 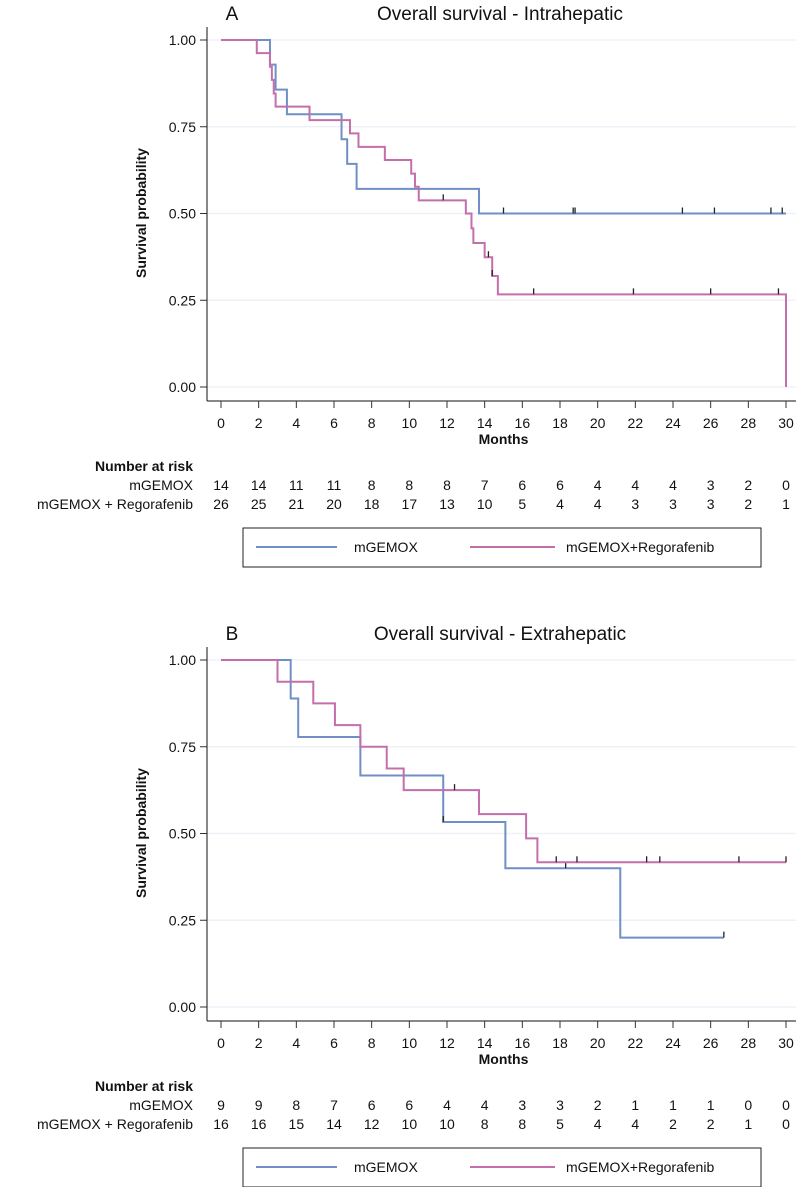 I want to click on x-tick-label: 16, so click(x=523, y=423).